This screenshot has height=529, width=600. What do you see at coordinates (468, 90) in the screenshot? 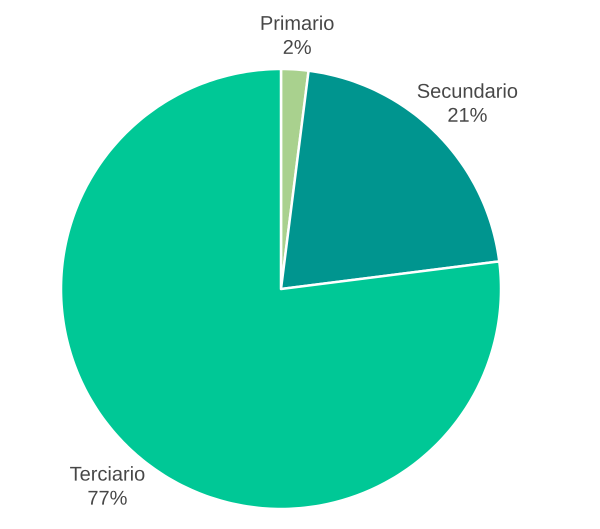
I see `slice-label: Secundario` at bounding box center [468, 90].